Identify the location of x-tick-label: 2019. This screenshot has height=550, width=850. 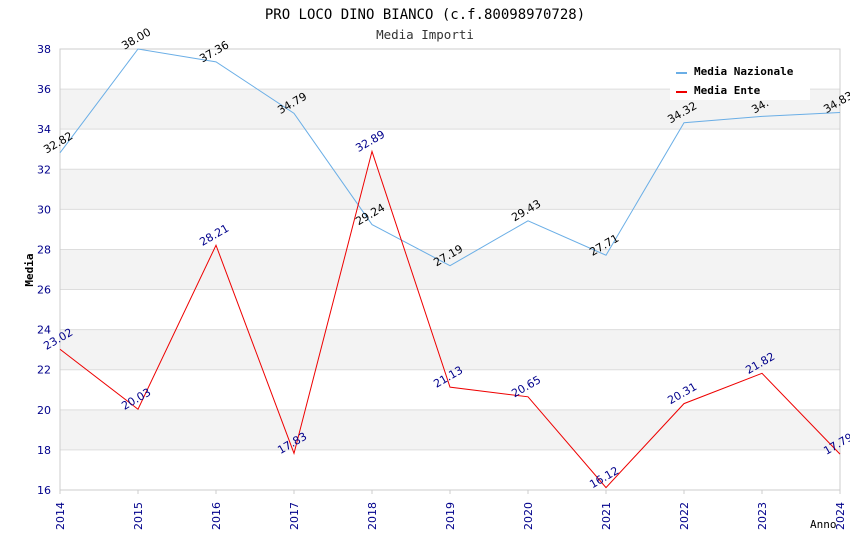
(450, 516).